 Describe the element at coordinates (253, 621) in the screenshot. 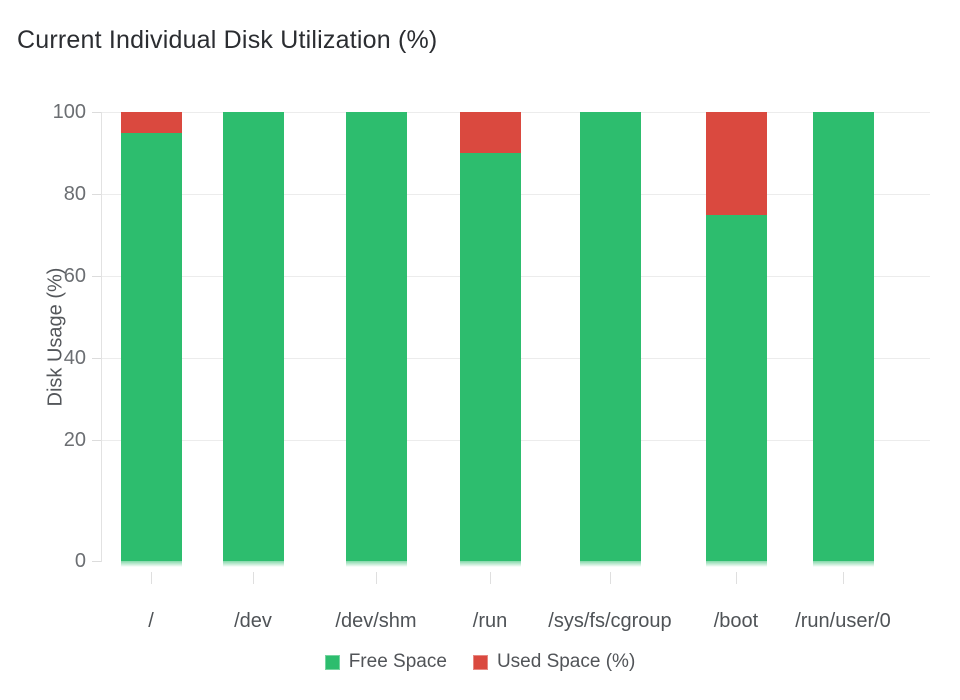

I see `x-axis-label: /dev` at that location.